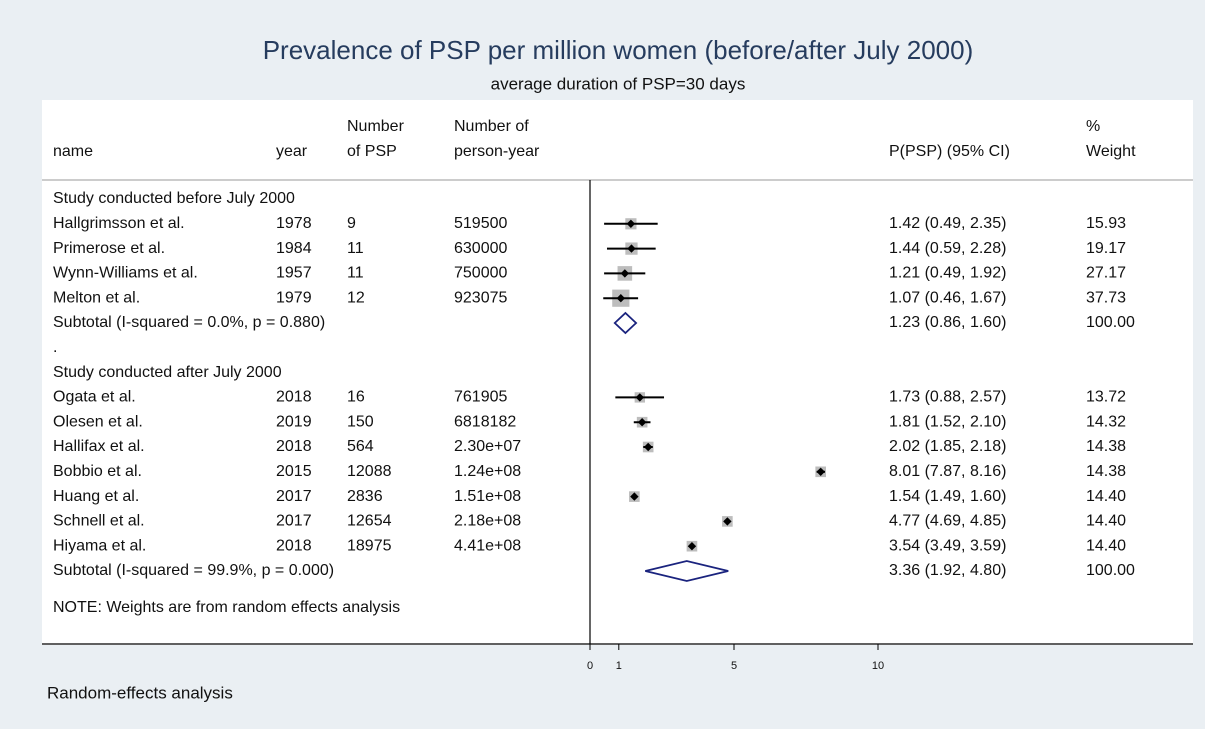 The height and width of the screenshot is (729, 1205). What do you see at coordinates (1106, 397) in the screenshot?
I see `weight-label: 13.72` at bounding box center [1106, 397].